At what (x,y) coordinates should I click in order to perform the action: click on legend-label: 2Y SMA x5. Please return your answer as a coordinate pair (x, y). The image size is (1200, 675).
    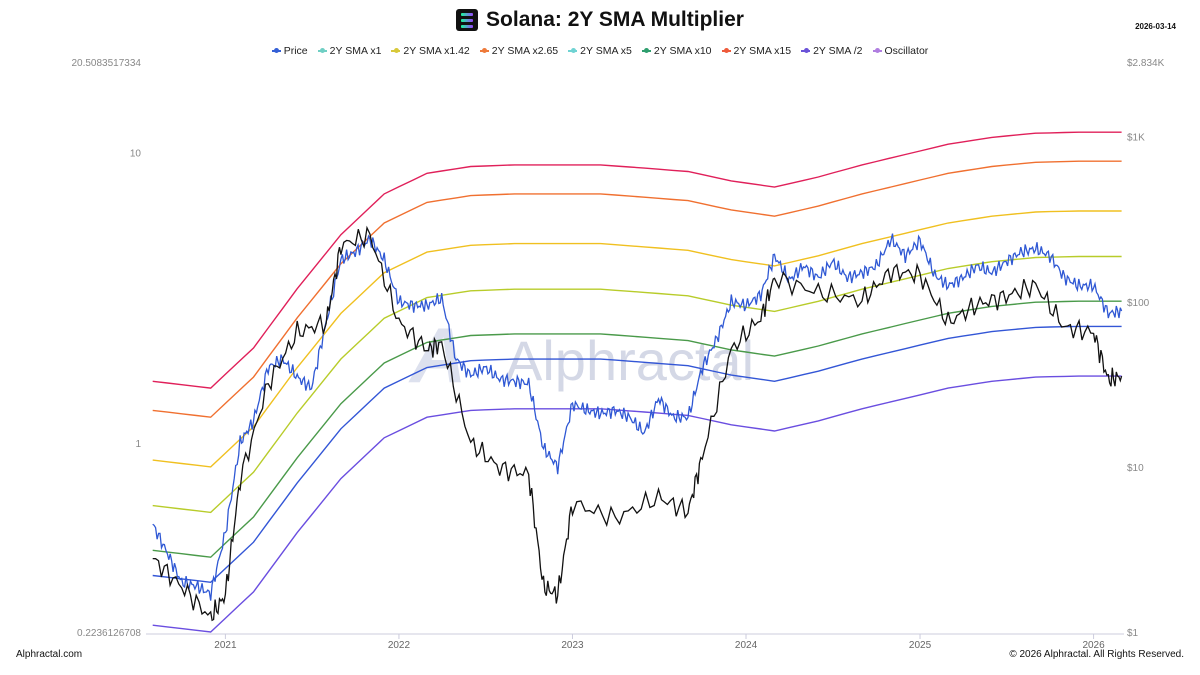
    Looking at the image, I should click on (606, 51).